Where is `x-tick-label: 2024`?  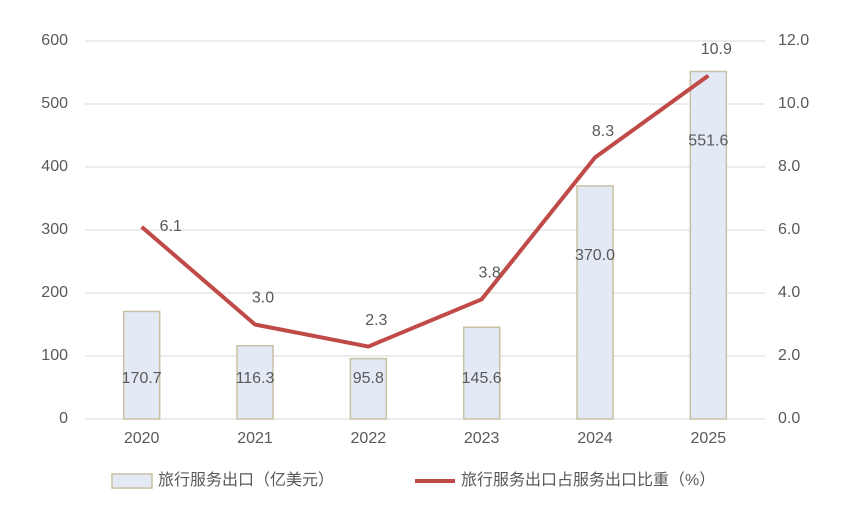 x-tick-label: 2024 is located at coordinates (595, 438).